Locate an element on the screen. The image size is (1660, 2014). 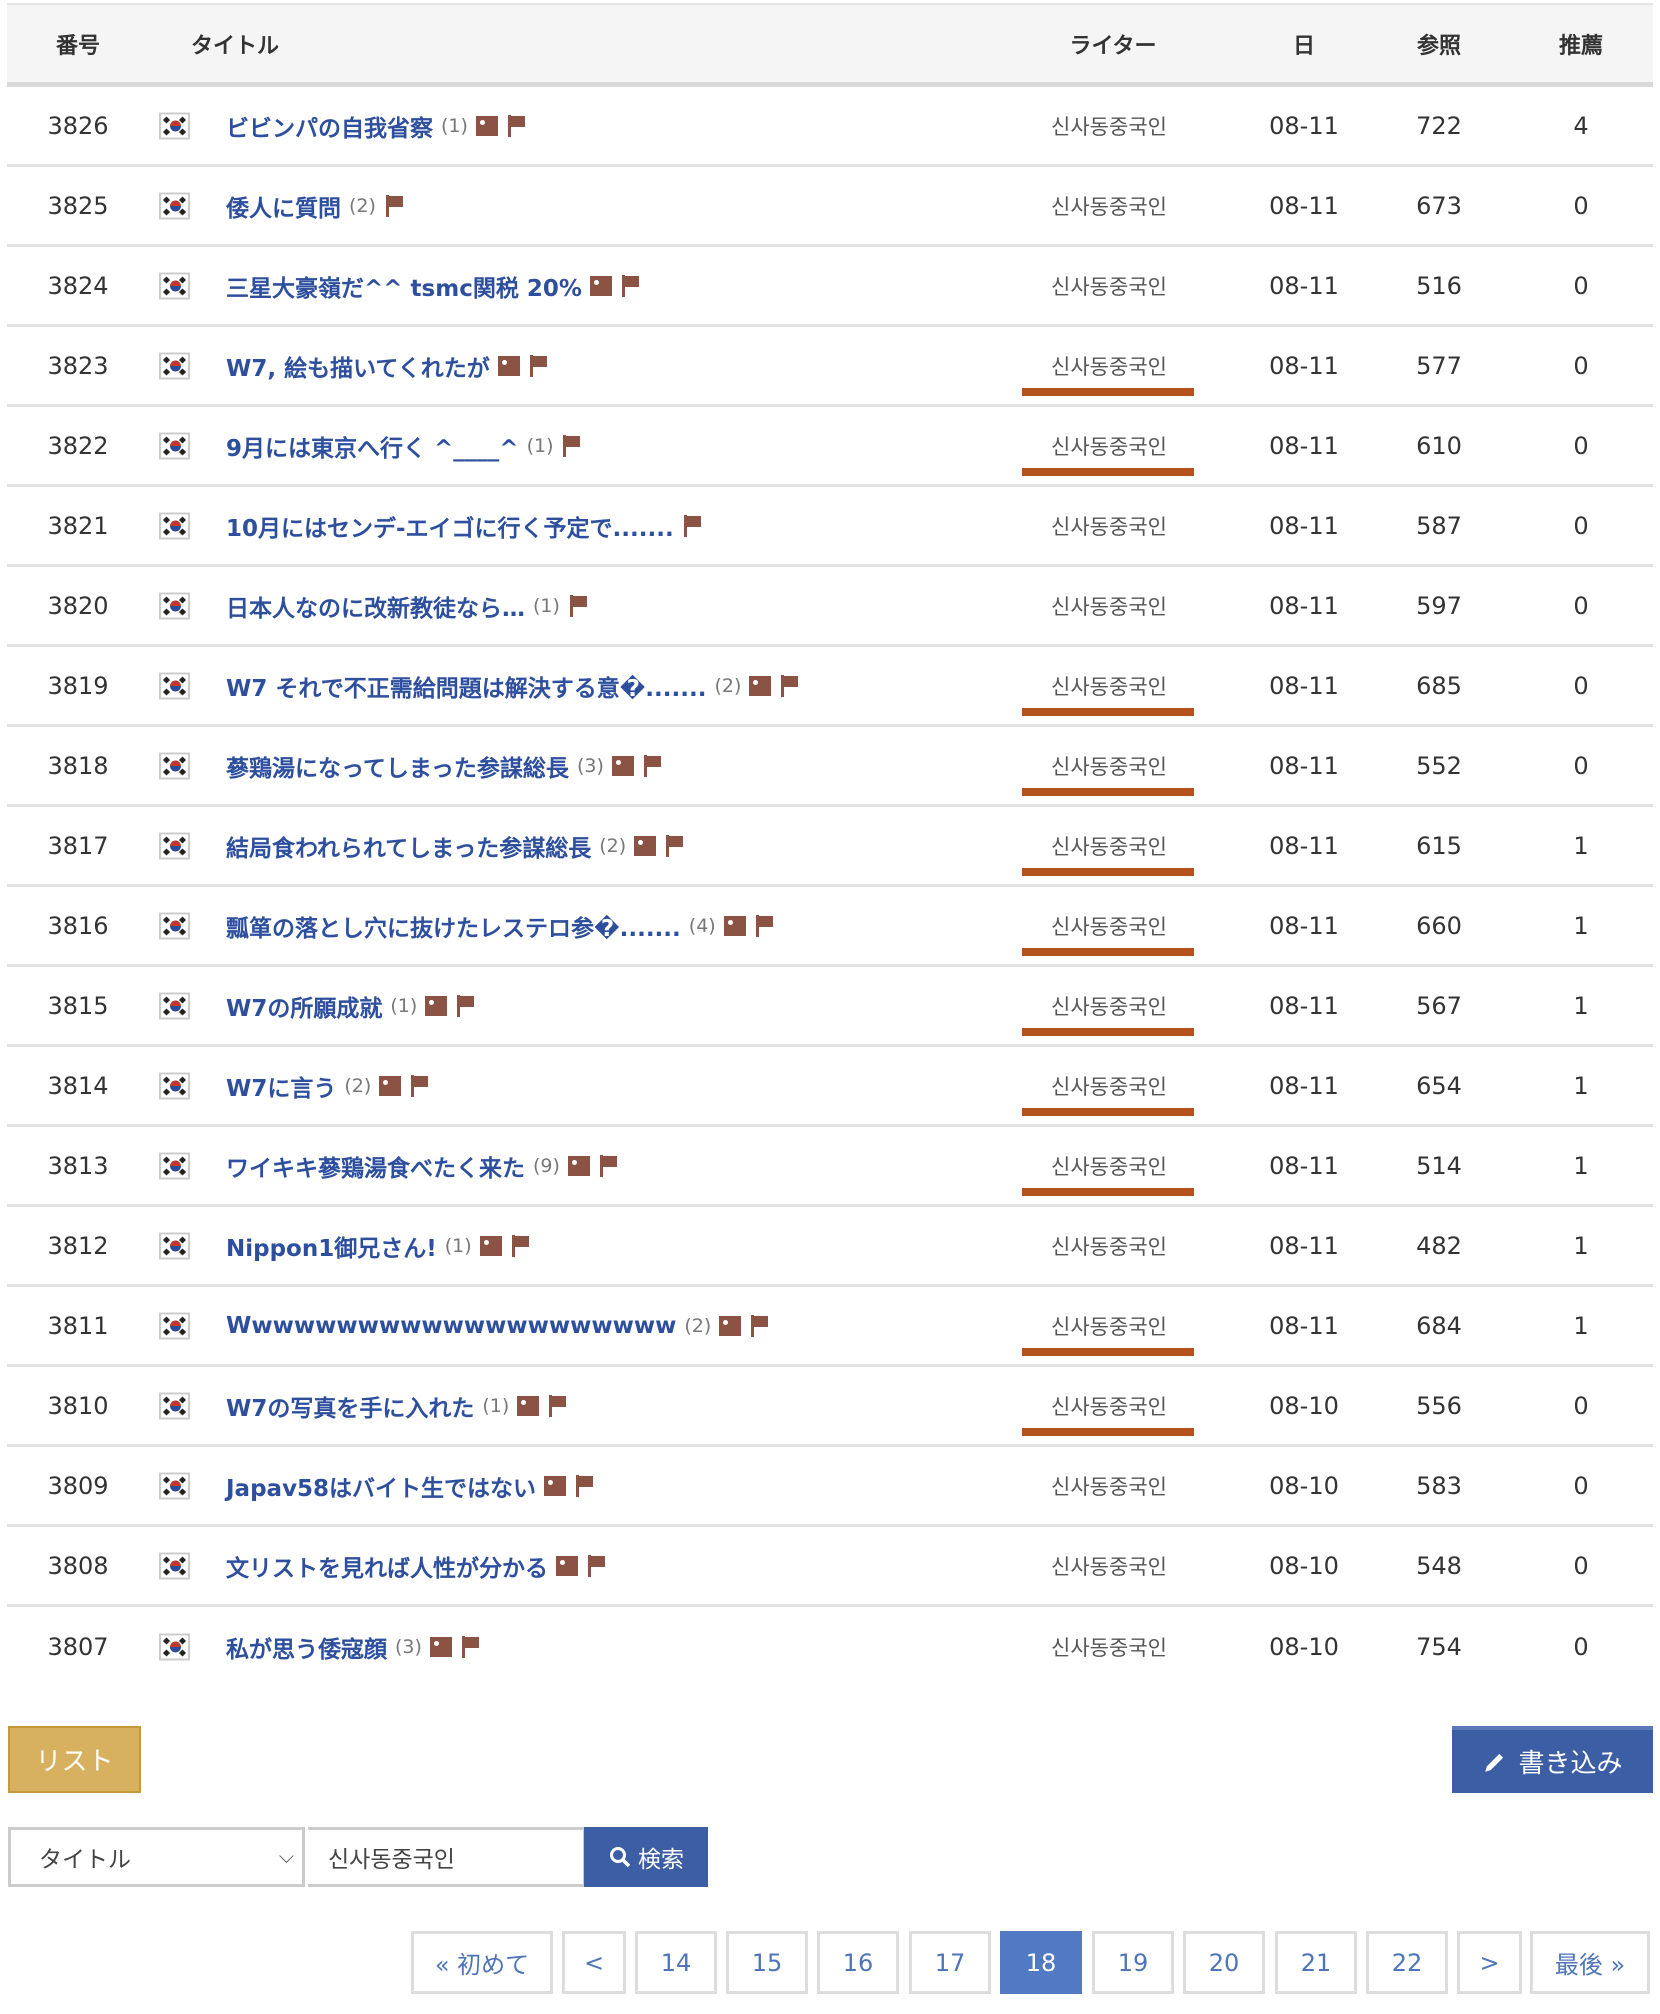
page-first: « 初めて is located at coordinates (482, 1962).